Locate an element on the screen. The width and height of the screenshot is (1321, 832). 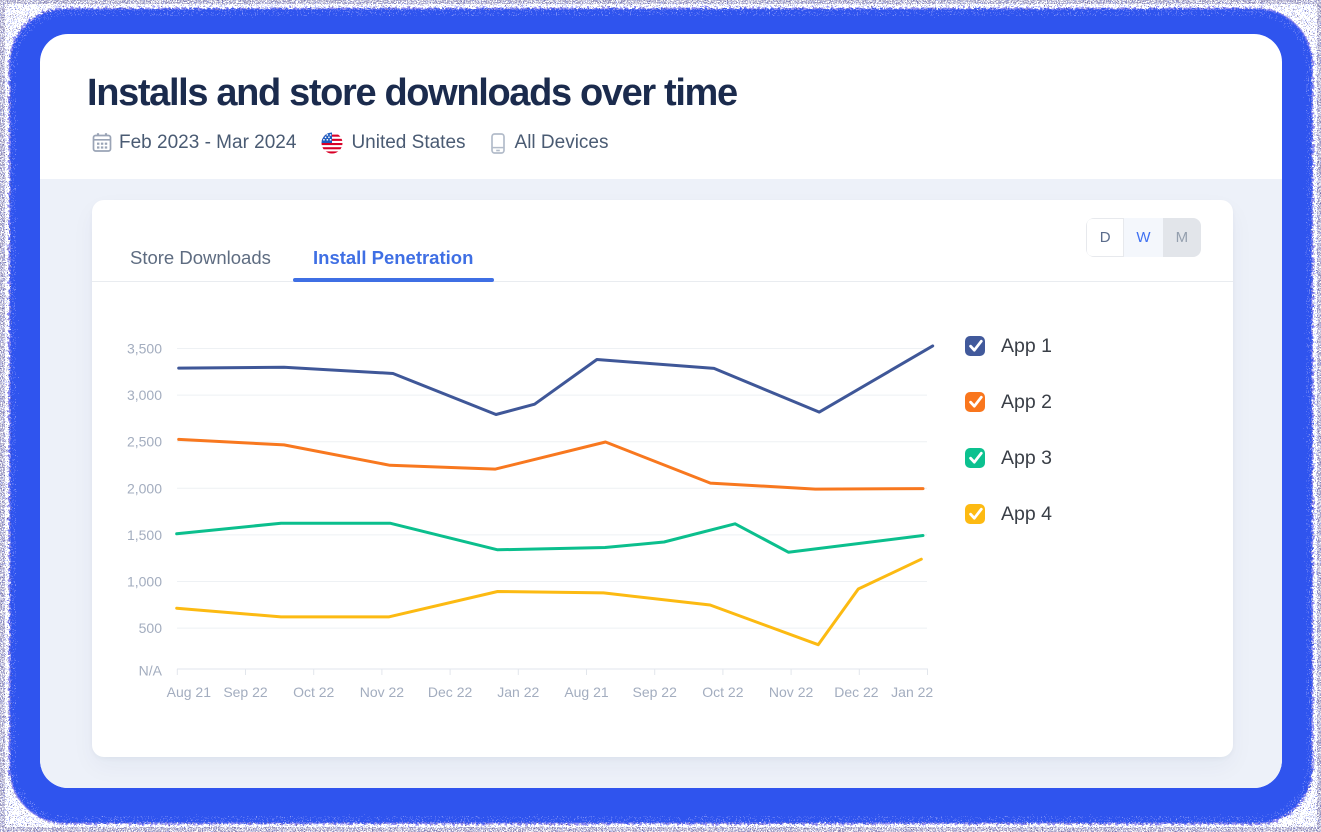
svg-text: 1,000 is located at coordinates (144, 582).